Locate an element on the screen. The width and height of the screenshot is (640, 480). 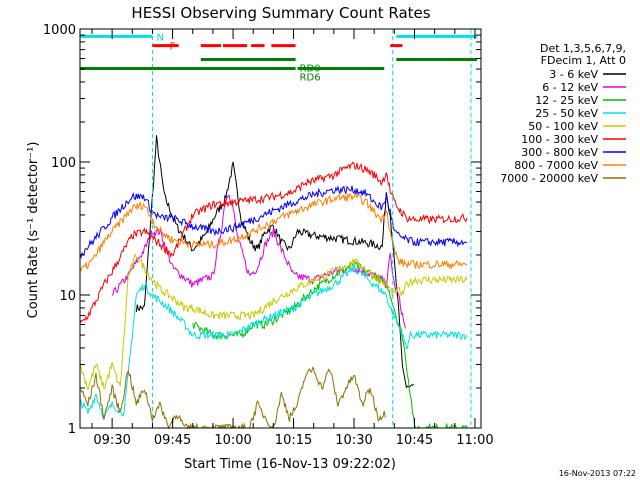
x-tick-label: 10:00 is located at coordinates (232, 440).